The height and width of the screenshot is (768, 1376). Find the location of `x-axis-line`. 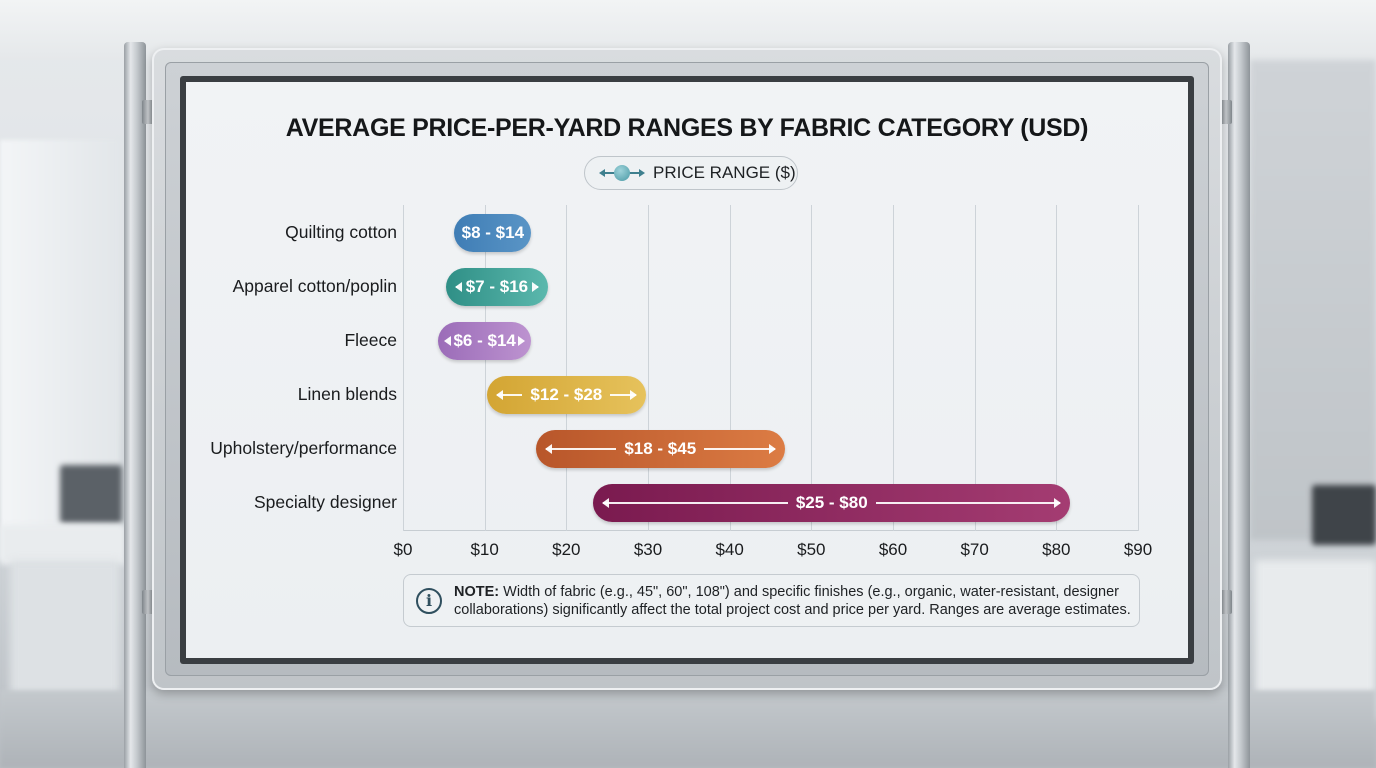

x-axis-line is located at coordinates (770, 530).